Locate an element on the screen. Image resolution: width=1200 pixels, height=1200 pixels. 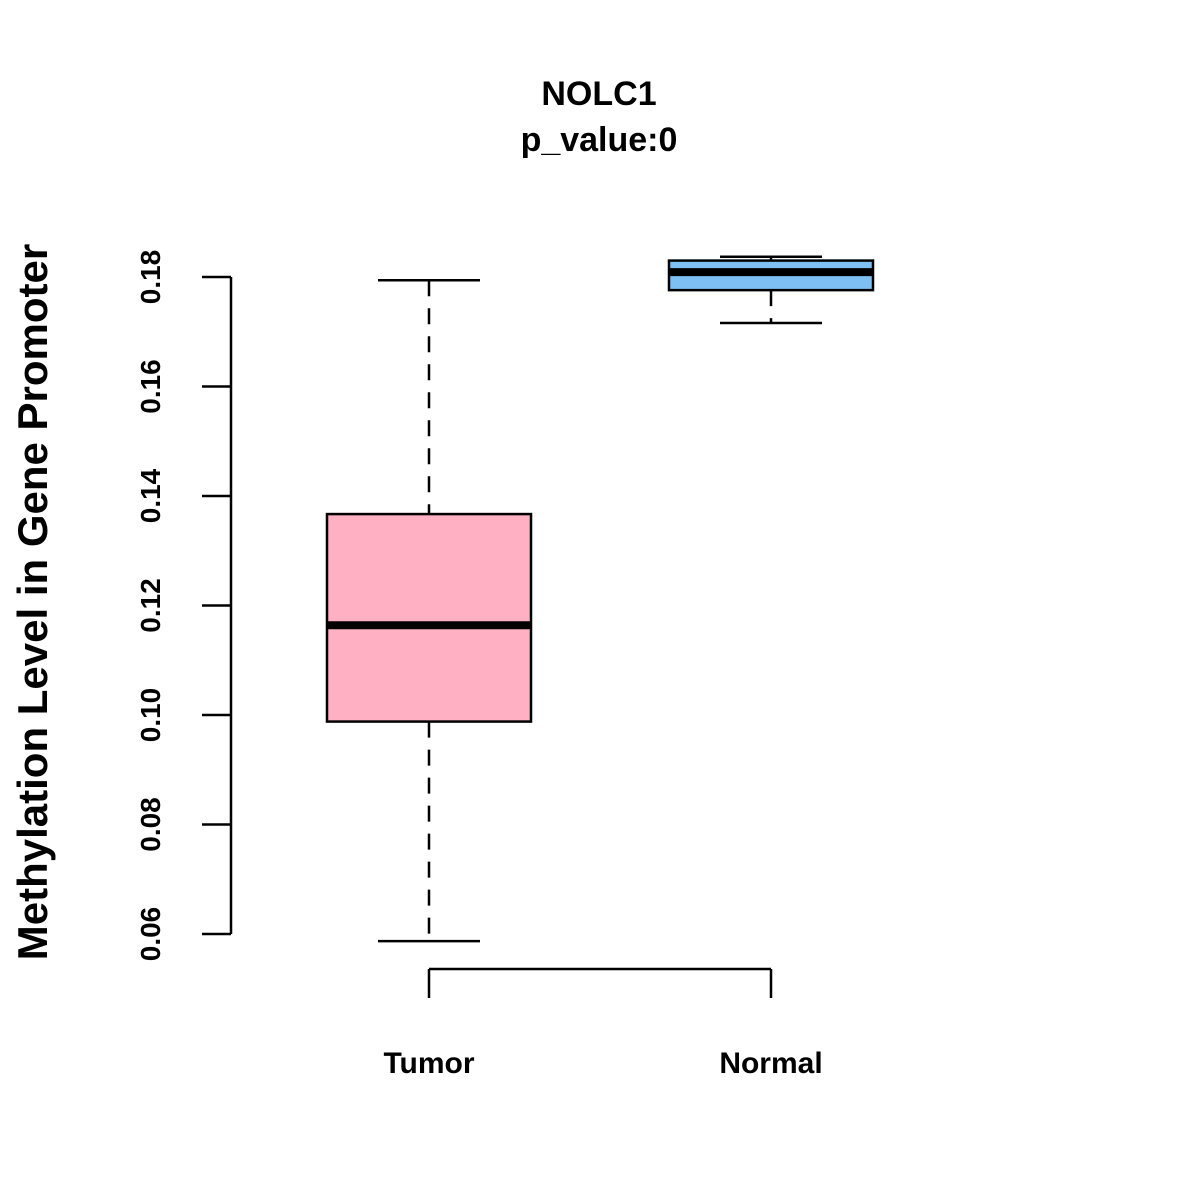
x-axis: Tumor Normal is located at coordinates (603, 1023).